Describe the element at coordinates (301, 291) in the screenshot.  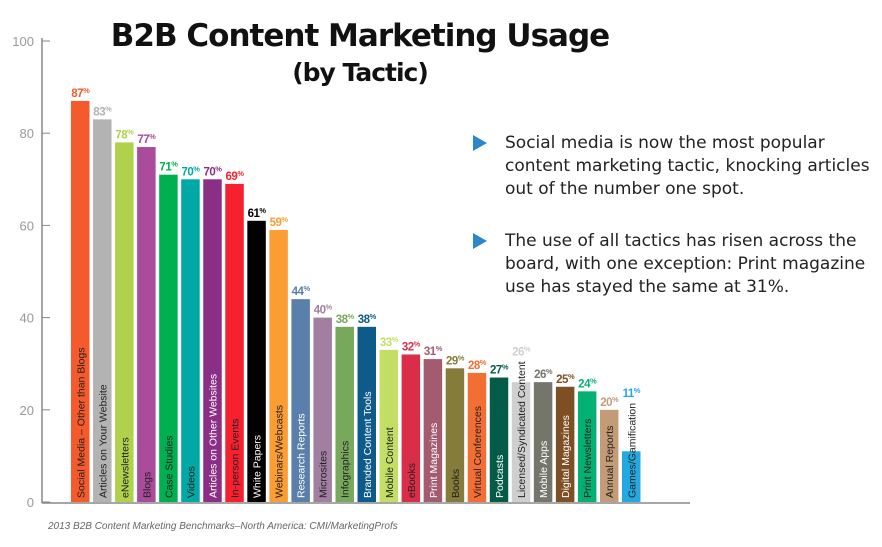
I see `data-label: 44%` at that location.